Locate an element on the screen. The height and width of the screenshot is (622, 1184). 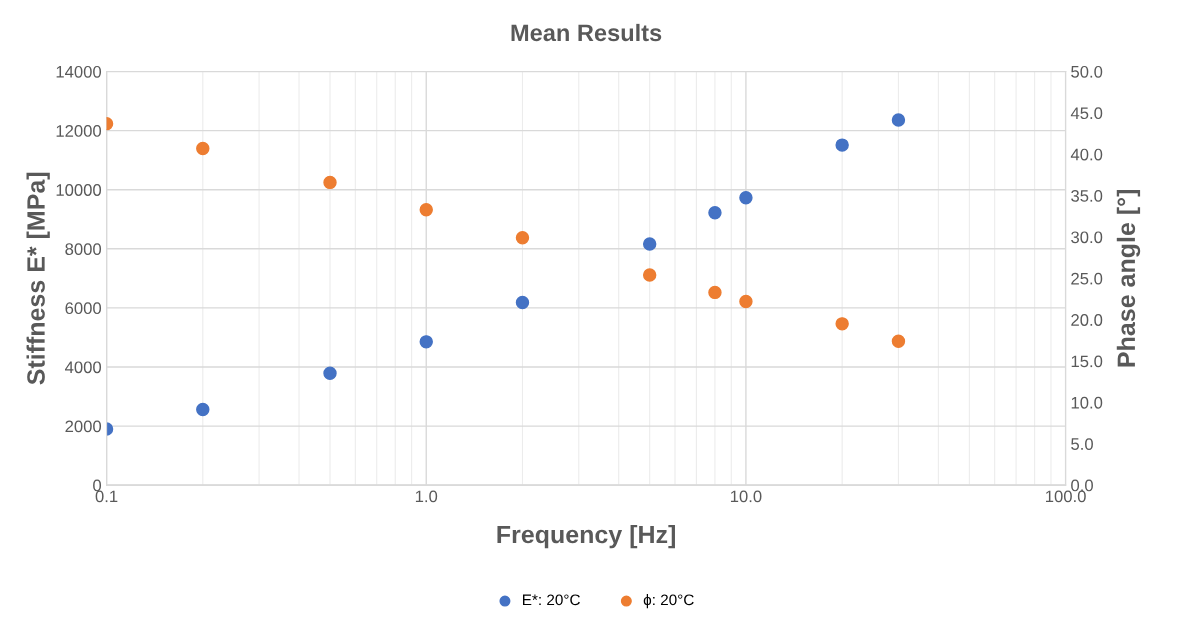
y-tick-label: 12000 is located at coordinates (79, 131).